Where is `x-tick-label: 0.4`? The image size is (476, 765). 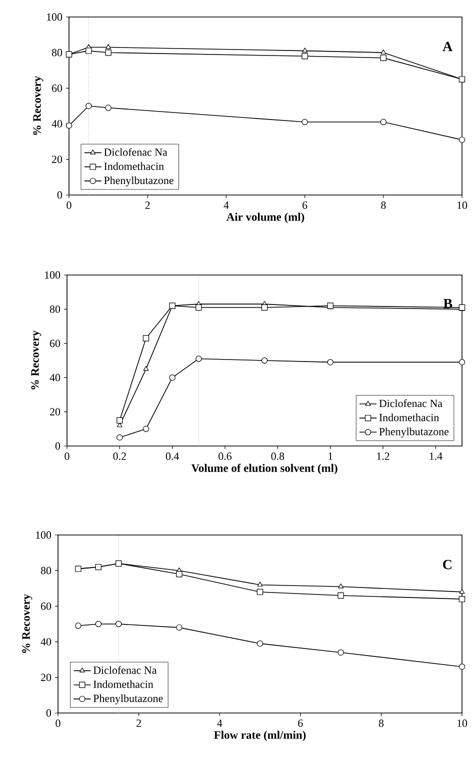 x-tick-label: 0.4 is located at coordinates (173, 456).